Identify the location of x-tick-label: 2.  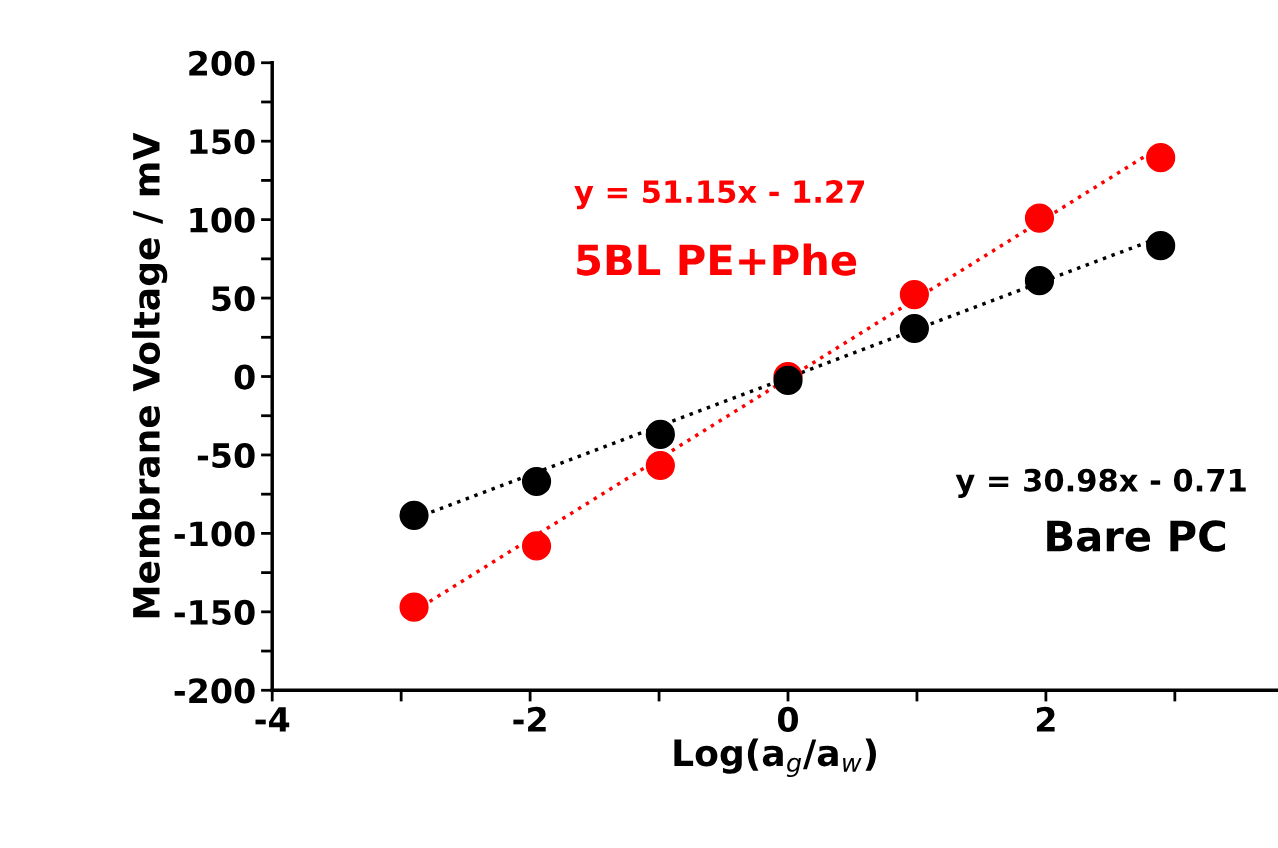
(1045, 719).